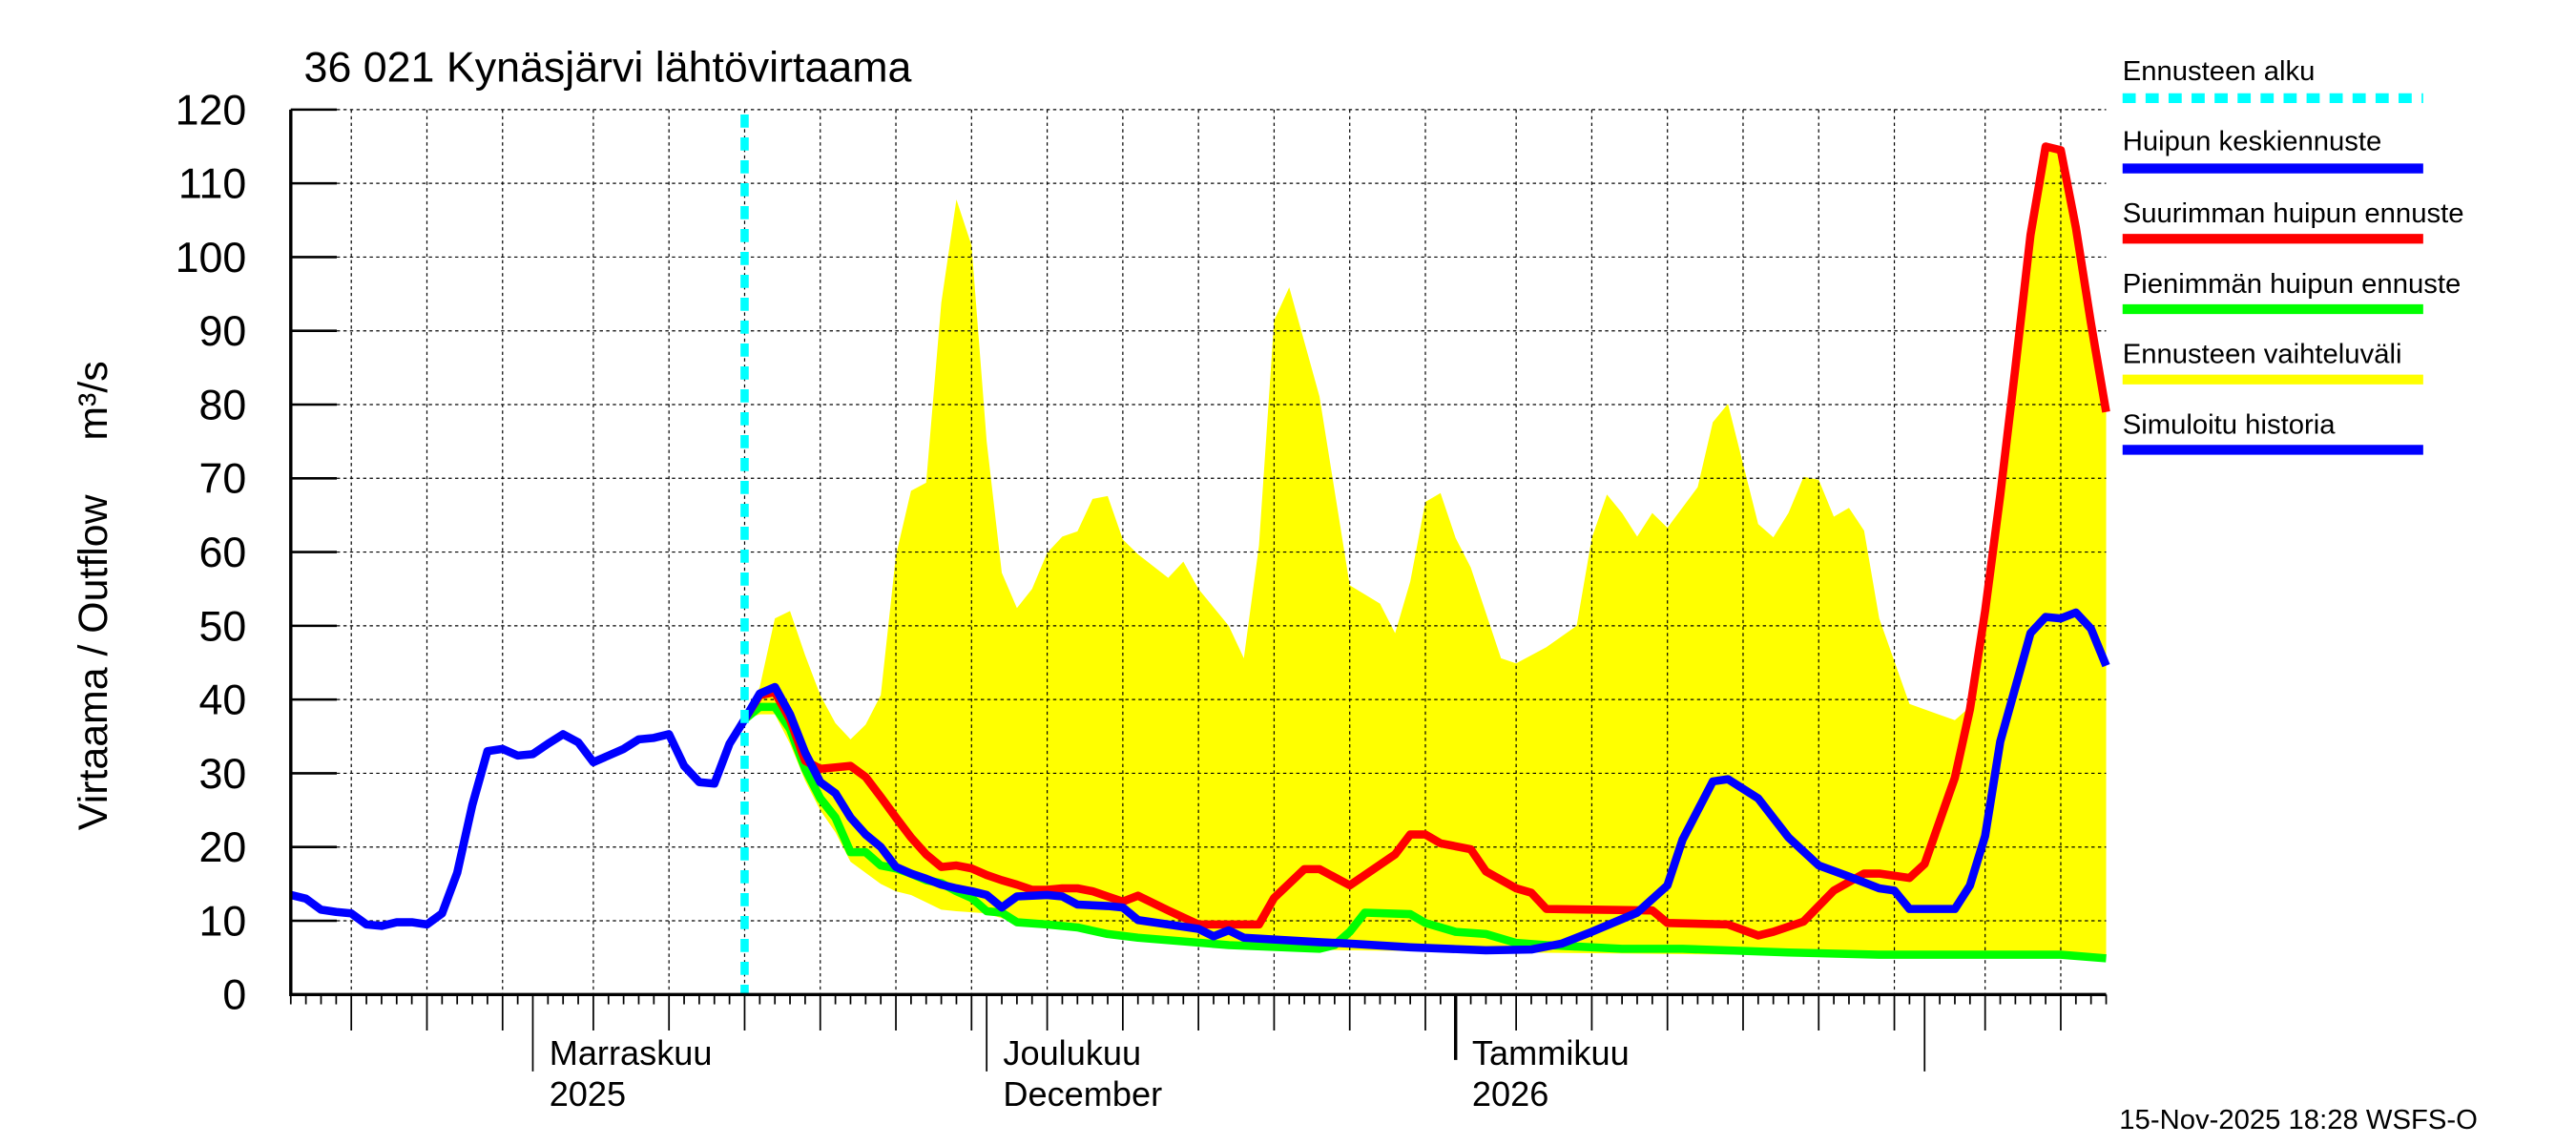 The image size is (2576, 1145). Describe the element at coordinates (212, 185) in the screenshot. I see `y-tick-label: 110` at that location.